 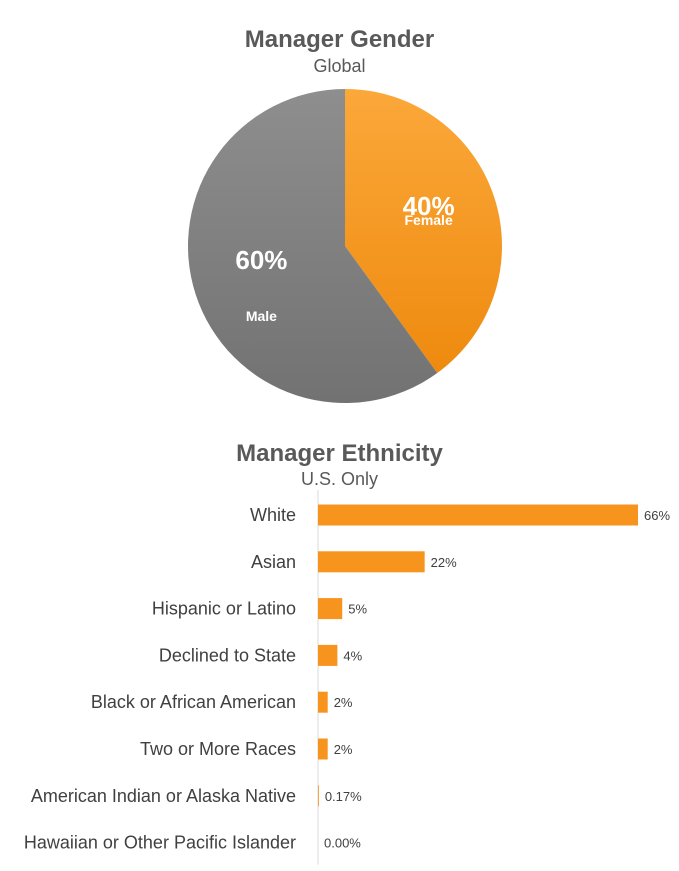 I want to click on bar-value-label-two-or-more-races: 2%, so click(x=343, y=749).